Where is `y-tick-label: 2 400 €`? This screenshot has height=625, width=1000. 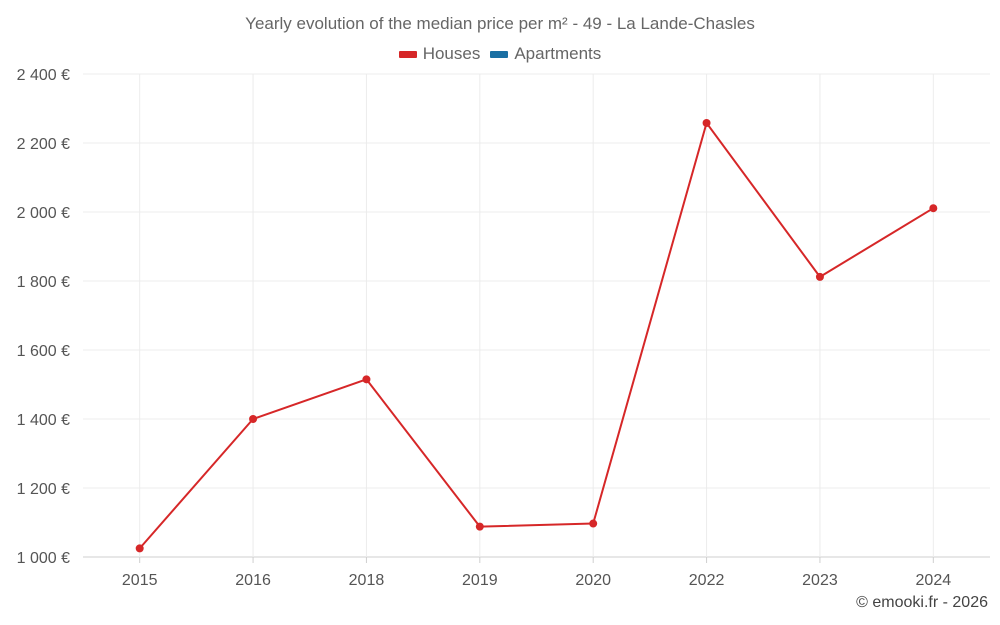 y-tick-label: 2 400 € is located at coordinates (43, 75).